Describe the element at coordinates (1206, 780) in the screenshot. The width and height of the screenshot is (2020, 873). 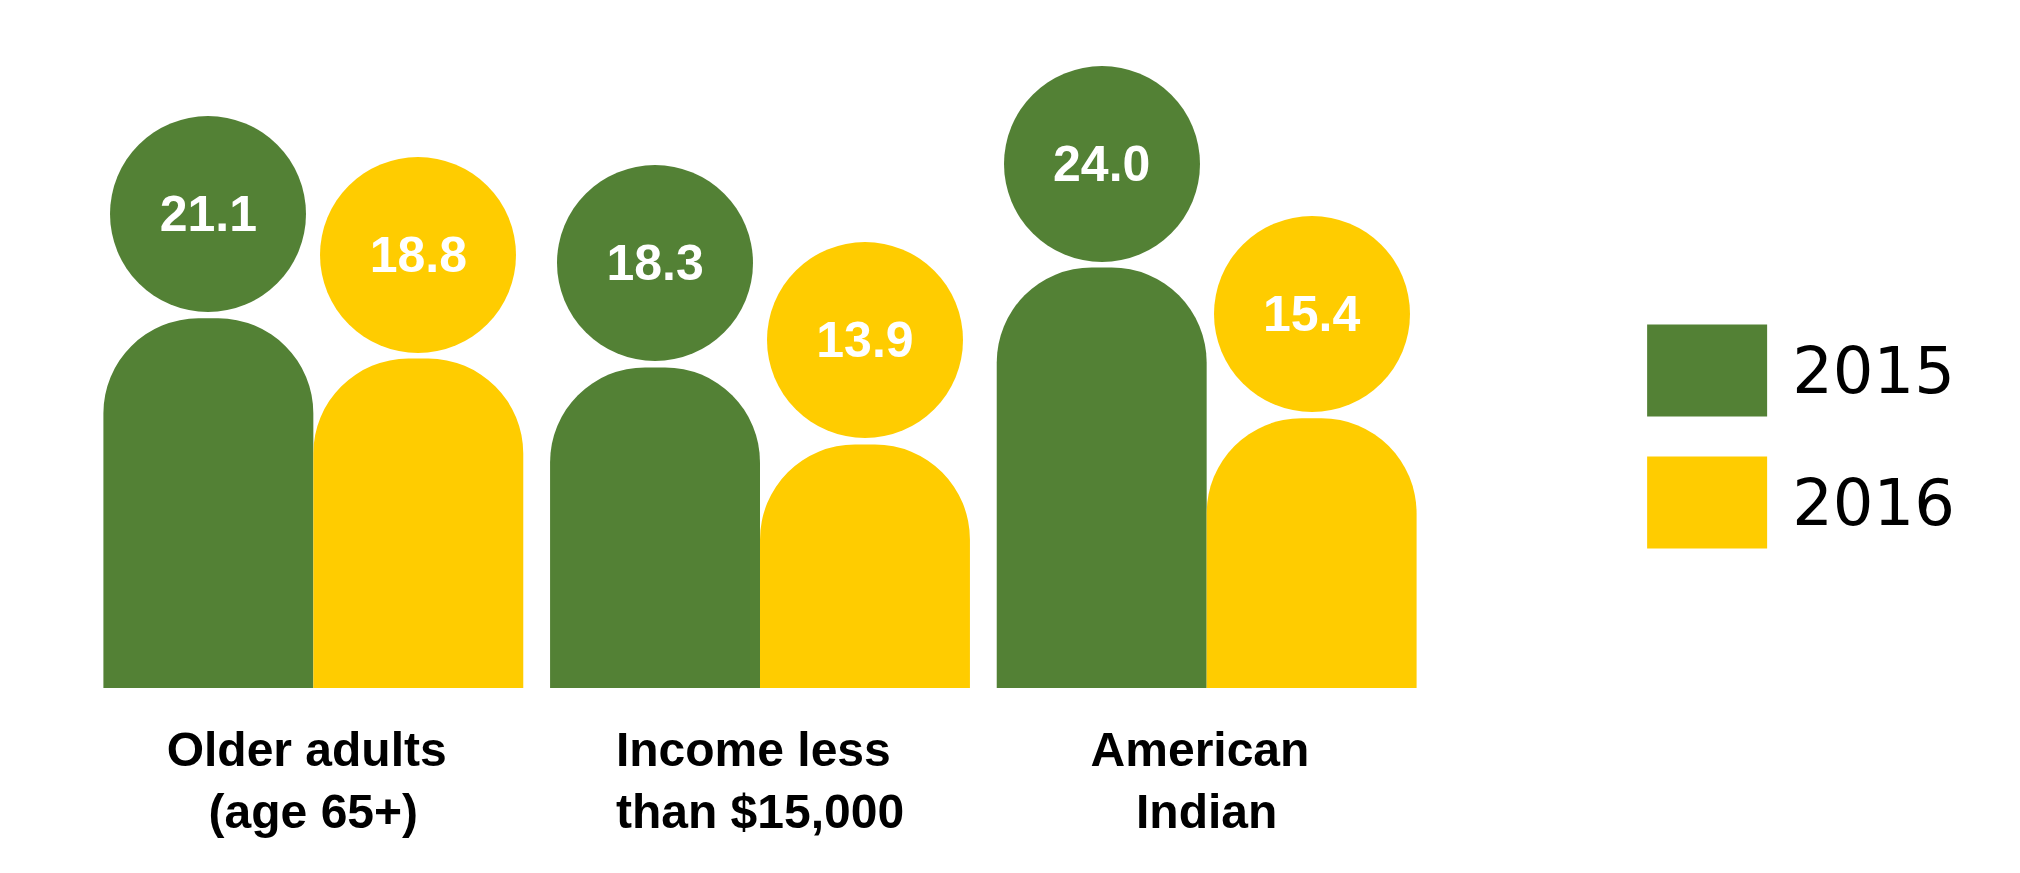
I see `x-tick-label: American Indian` at that location.